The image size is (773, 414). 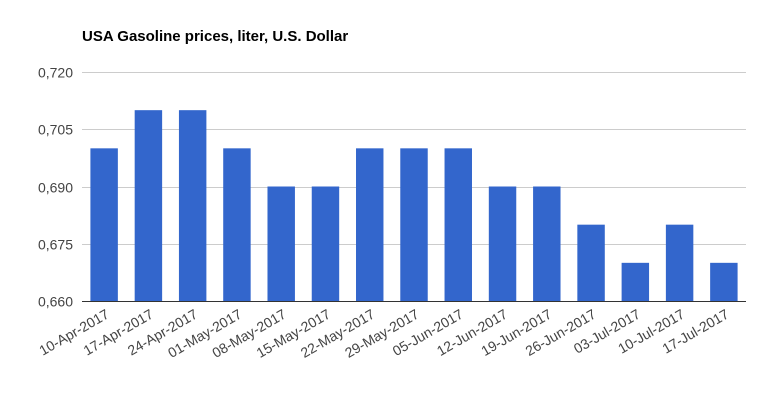 I want to click on y-tick-label: 0,675, so click(x=55, y=245).